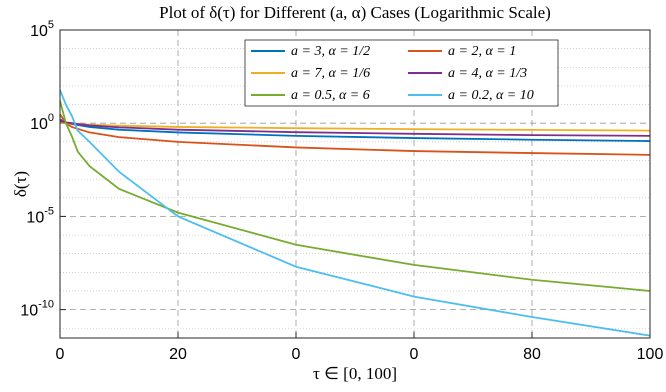  What do you see at coordinates (330, 51) in the screenshot?
I see `legend-label: a = 3, α = 1/2` at bounding box center [330, 51].